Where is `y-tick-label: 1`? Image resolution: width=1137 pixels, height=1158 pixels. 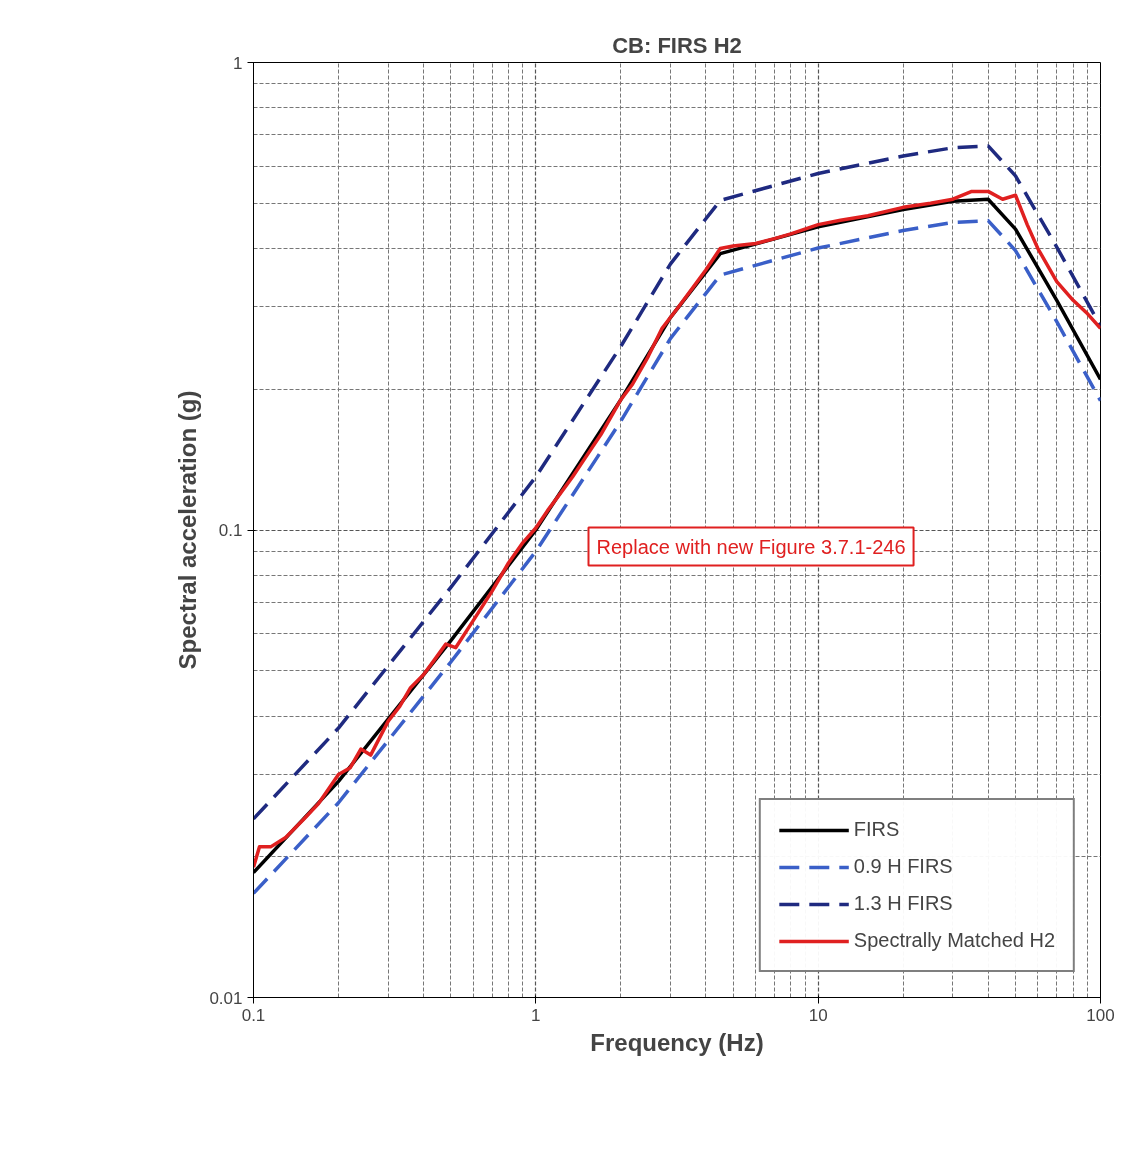
y-tick-label: 1 is located at coordinates (238, 63).